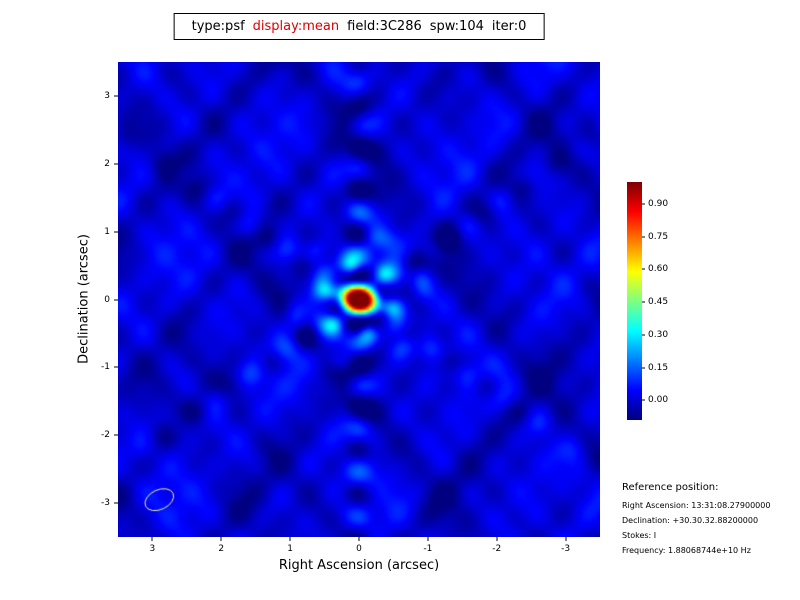 This screenshot has width=800, height=600. Describe the element at coordinates (658, 236) in the screenshot. I see `colorbar-tick-label: 0.75` at that location.